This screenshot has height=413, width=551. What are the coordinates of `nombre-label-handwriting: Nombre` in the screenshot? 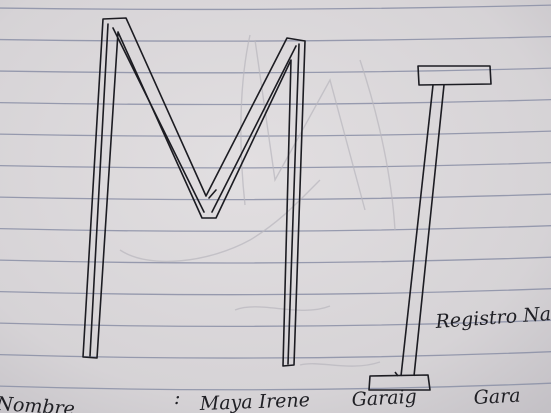 It's located at (38, 403).